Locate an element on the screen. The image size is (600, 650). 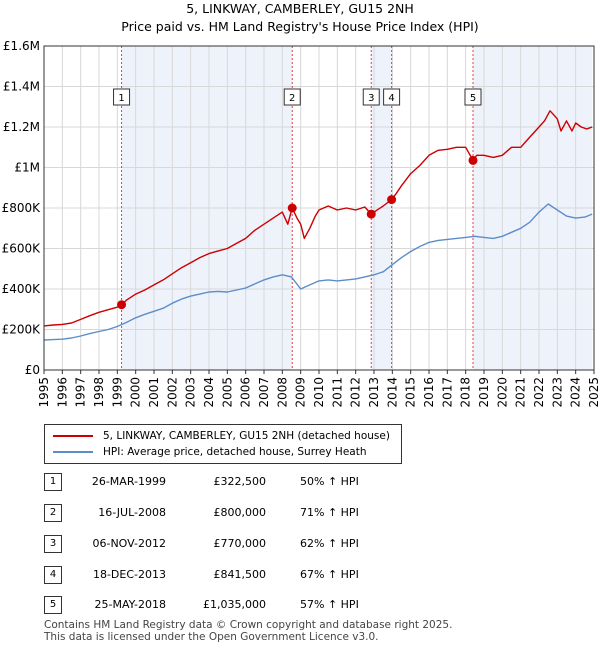
x-tick-label: 1995 is located at coordinates (44, 392).